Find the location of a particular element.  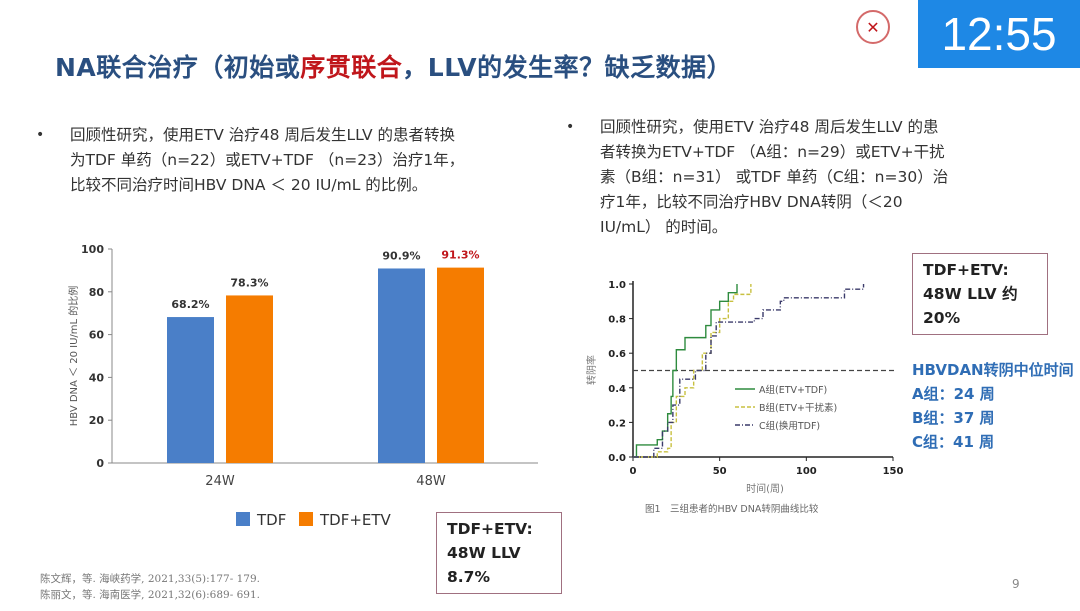

clock-timer: 12:55 is located at coordinates (999, 34).